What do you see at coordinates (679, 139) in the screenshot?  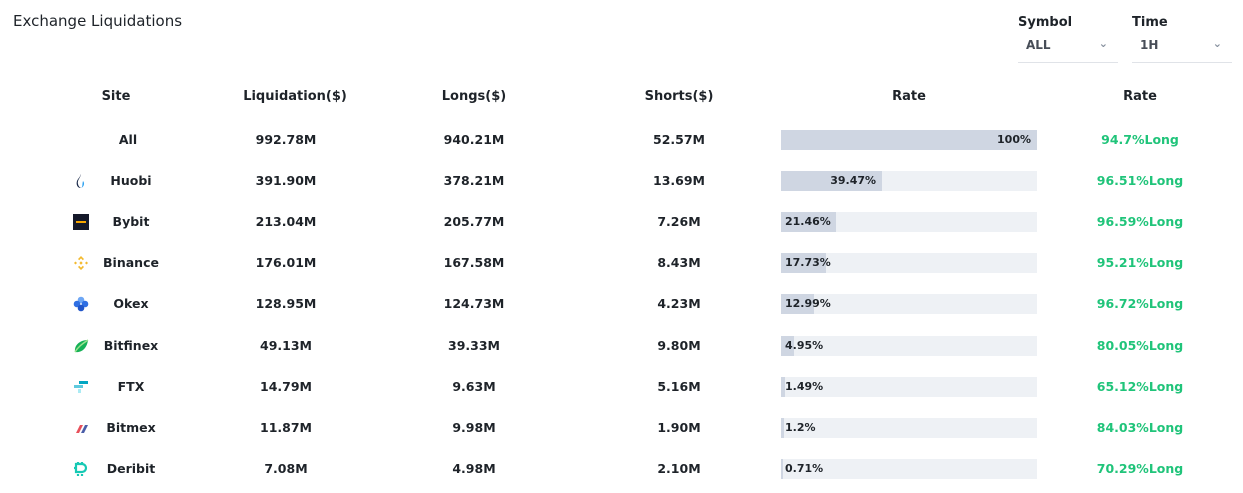 I see `shorts-value: 52.57M` at bounding box center [679, 139].